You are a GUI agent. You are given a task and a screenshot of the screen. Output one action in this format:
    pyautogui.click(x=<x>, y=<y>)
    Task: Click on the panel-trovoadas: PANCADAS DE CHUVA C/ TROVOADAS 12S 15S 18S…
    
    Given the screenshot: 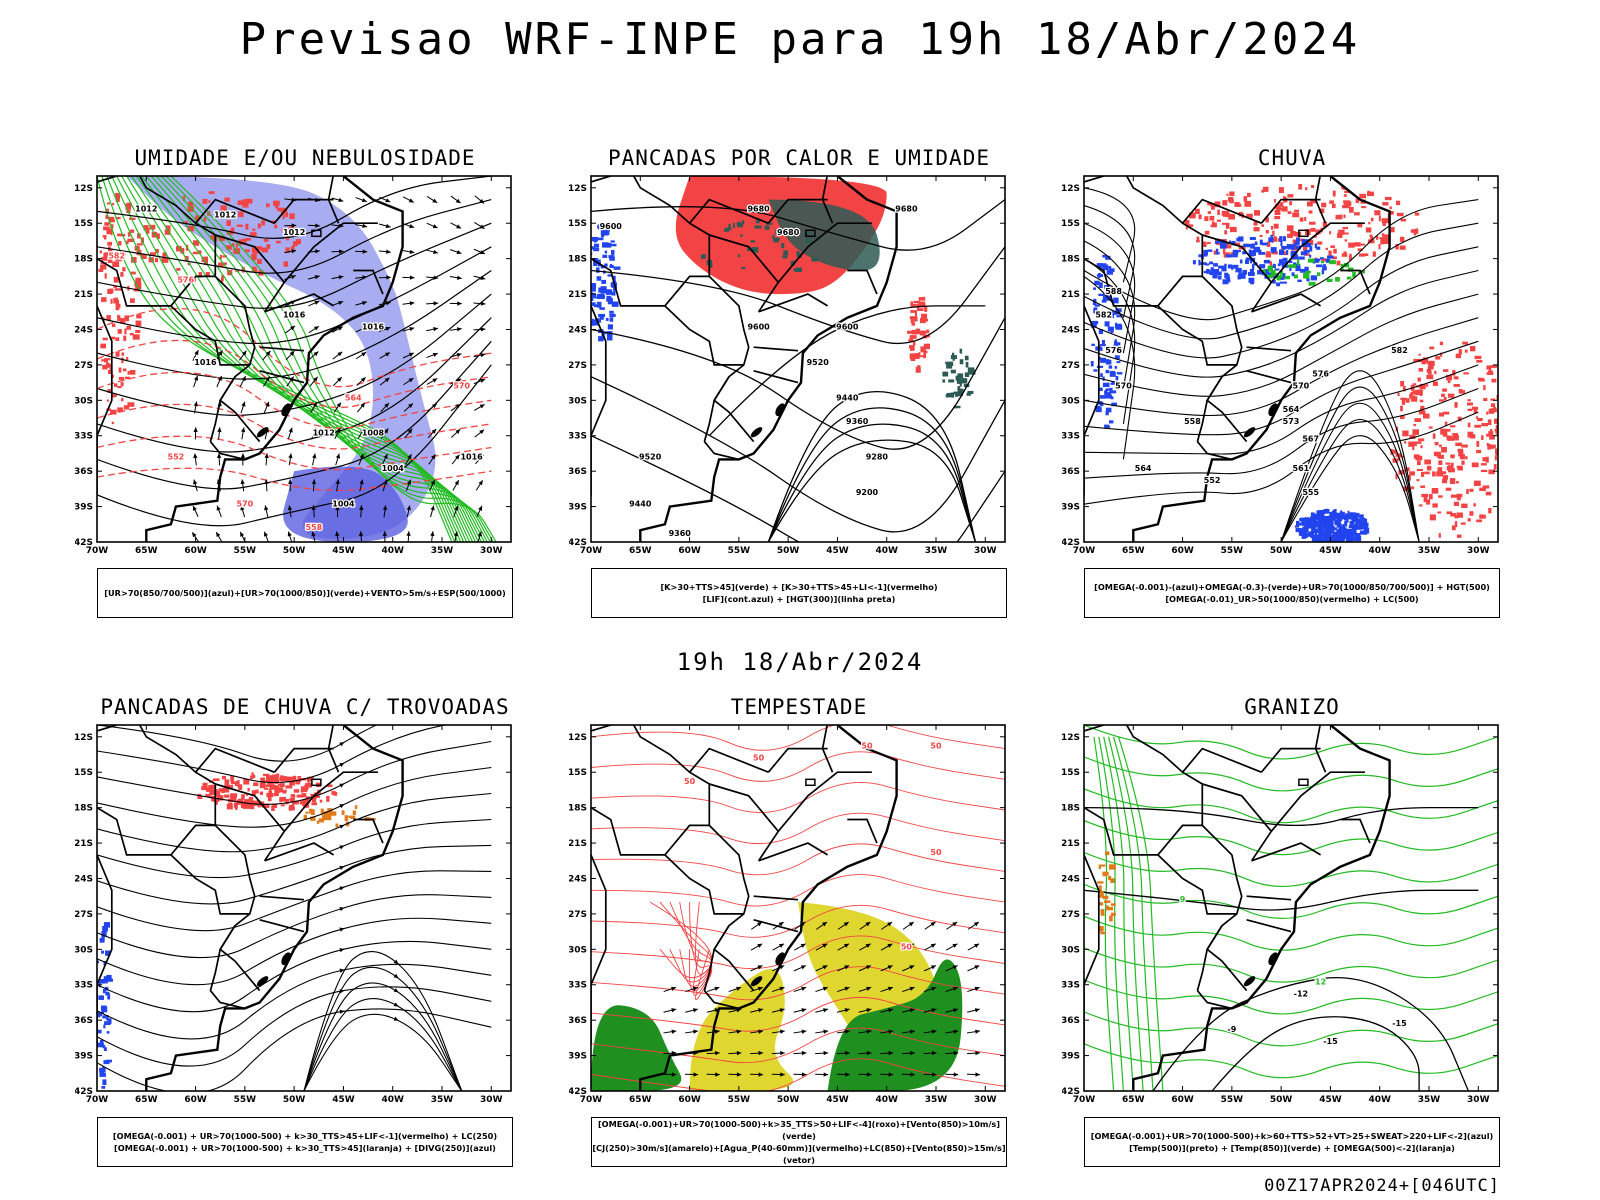 What is the action you would take?
    pyautogui.click(x=305, y=935)
    